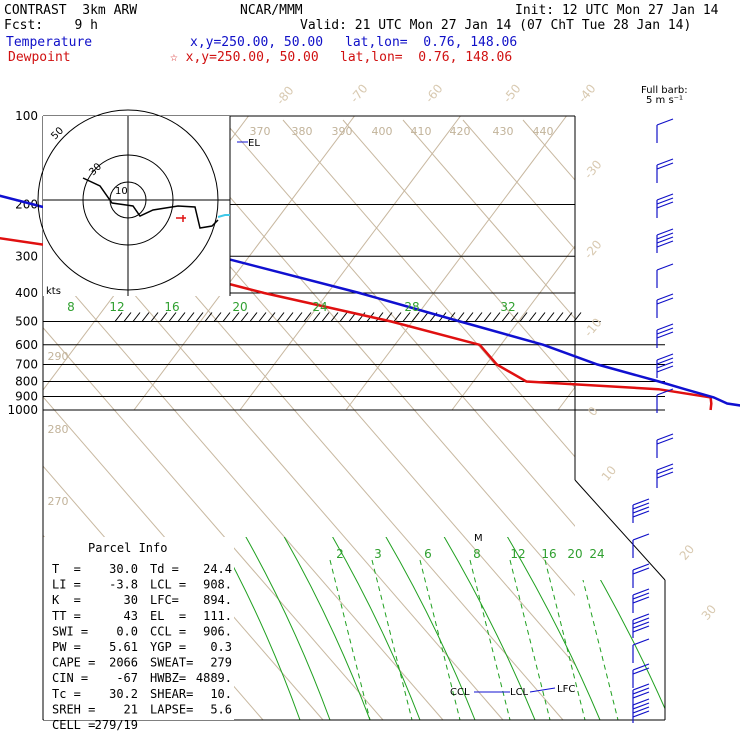  I want to click on parcel-value: 21, so click(131, 709).